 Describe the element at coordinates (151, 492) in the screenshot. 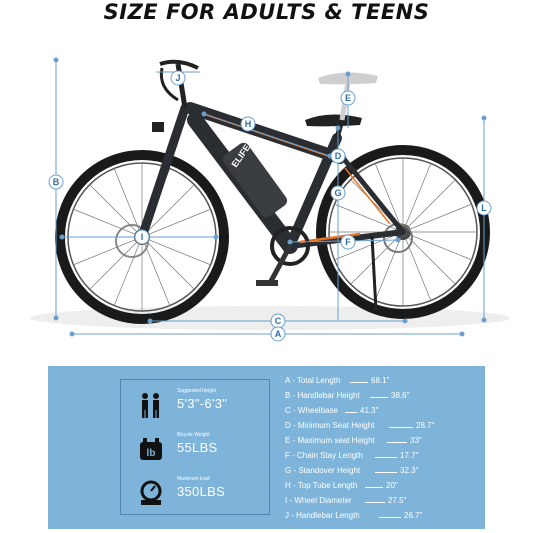

I see `scale-icon` at that location.